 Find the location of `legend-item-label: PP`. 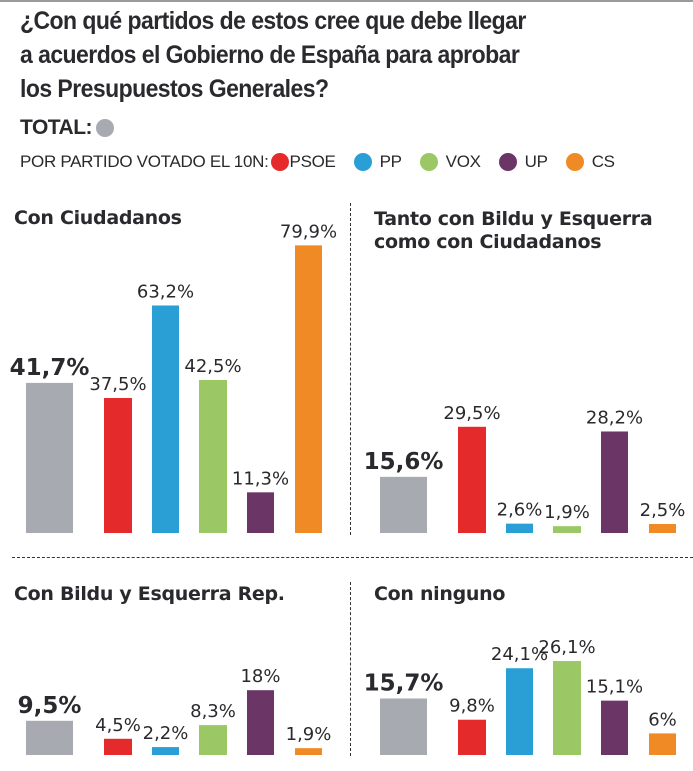

legend-item-label: PP is located at coordinates (390, 161).